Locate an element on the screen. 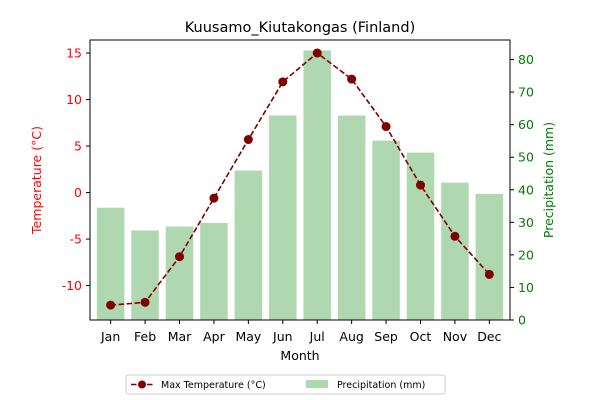 Image resolution: width=600 pixels, height=400 pixels. y-left-tick-label: -5 is located at coordinates (76, 239).